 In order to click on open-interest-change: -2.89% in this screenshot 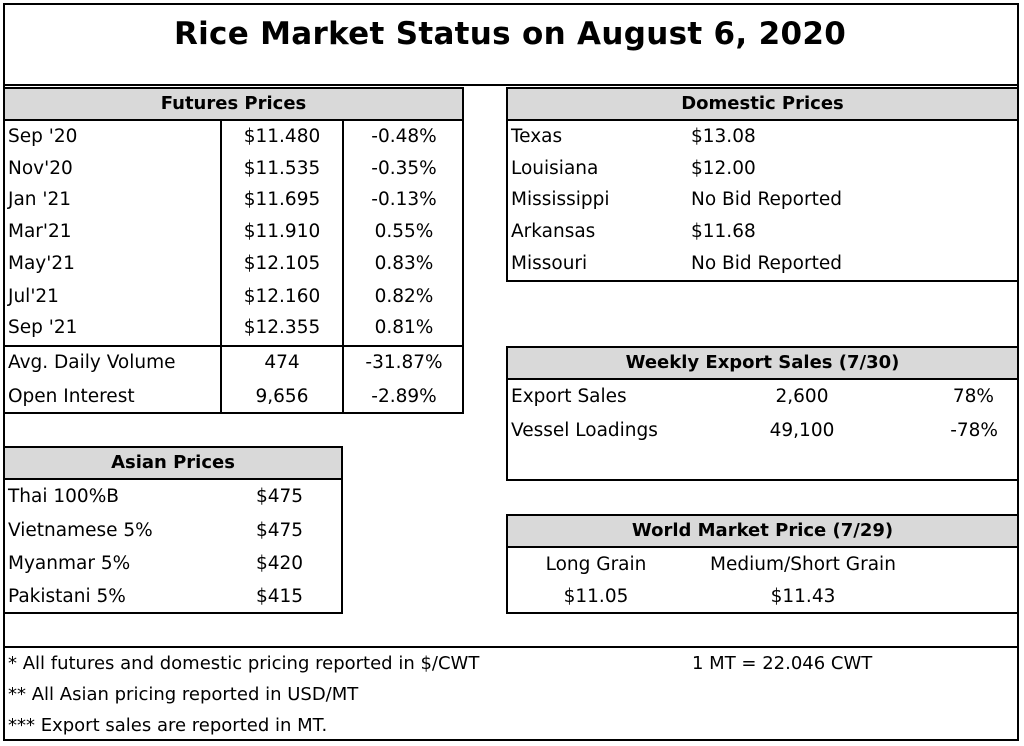, I will do `click(404, 396)`.